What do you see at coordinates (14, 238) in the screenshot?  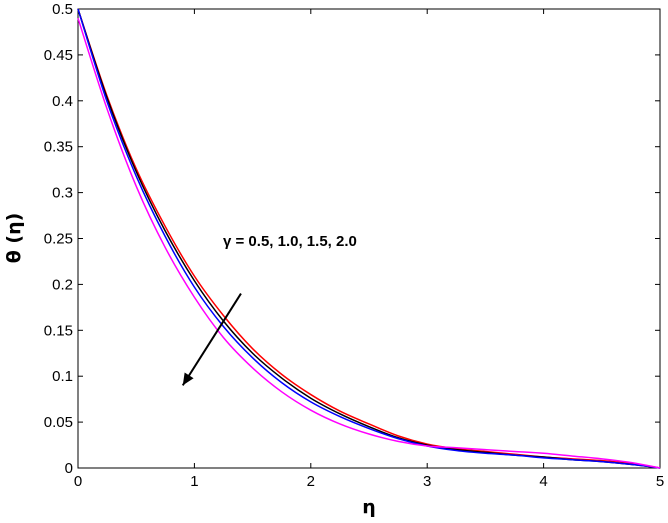 I see `y-axis-label: θ (η)` at bounding box center [14, 238].